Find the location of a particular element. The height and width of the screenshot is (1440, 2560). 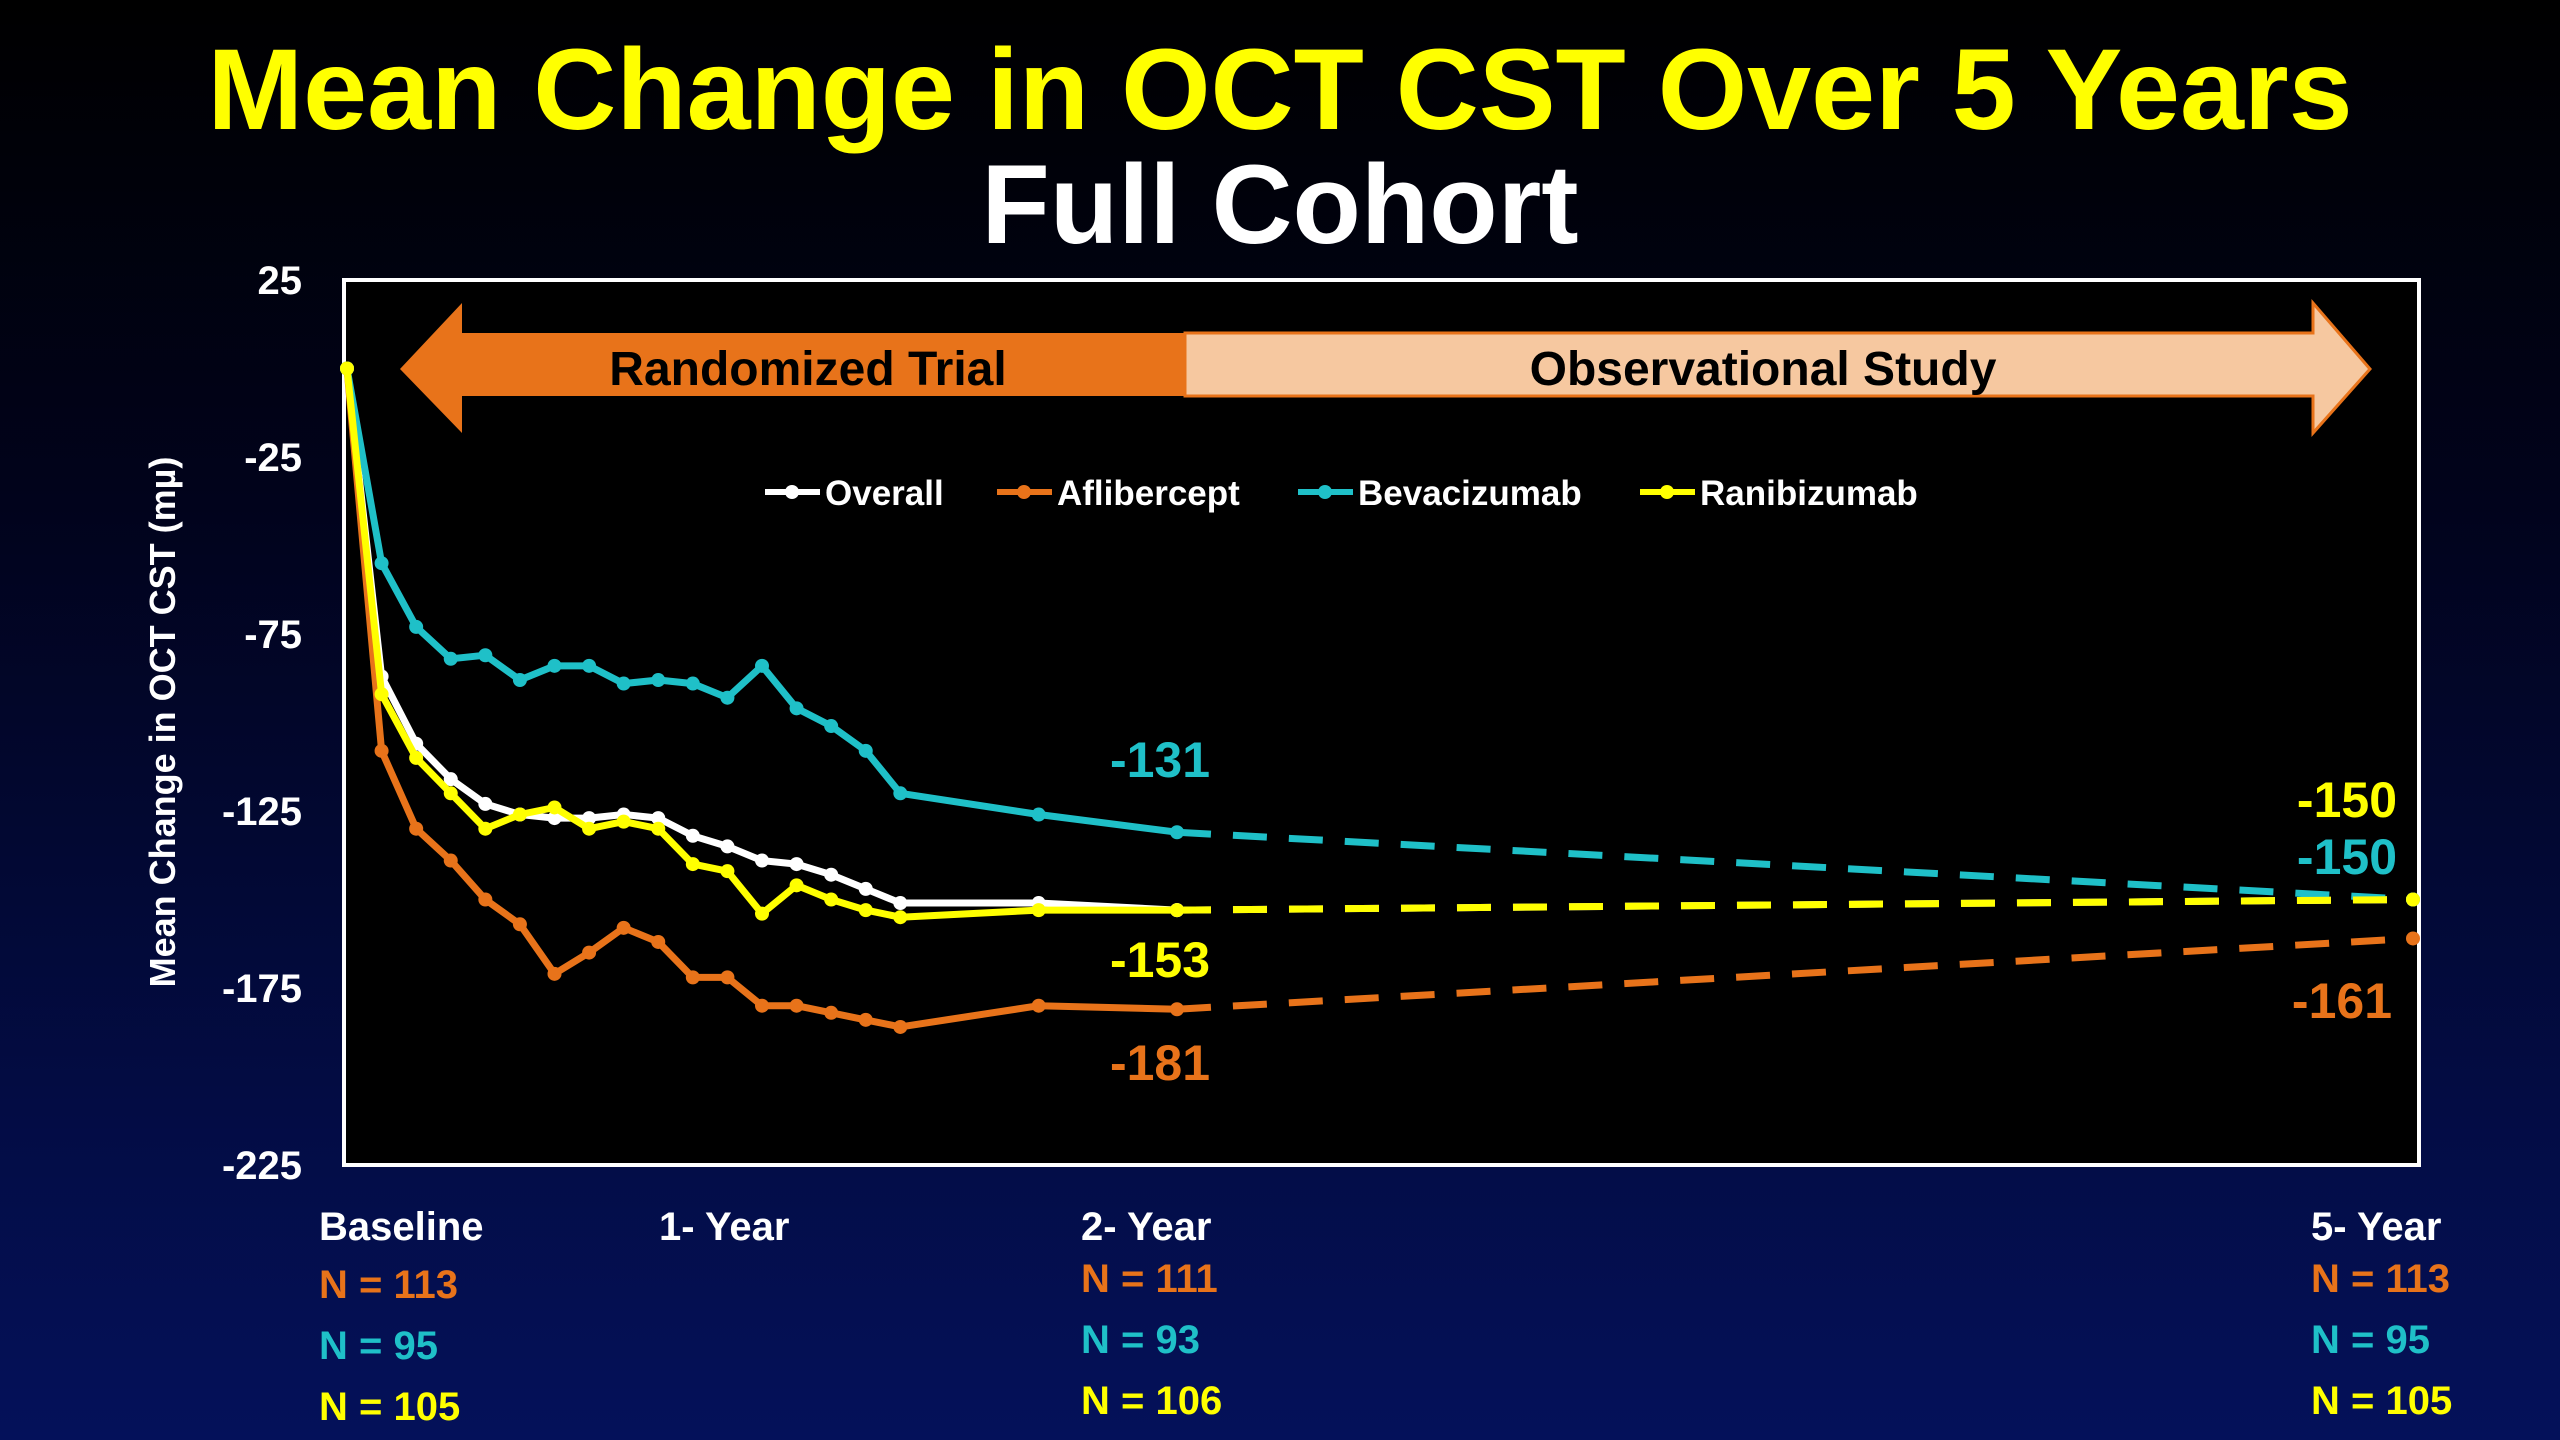

projection-line-aflibercept is located at coordinates (1795, 973).